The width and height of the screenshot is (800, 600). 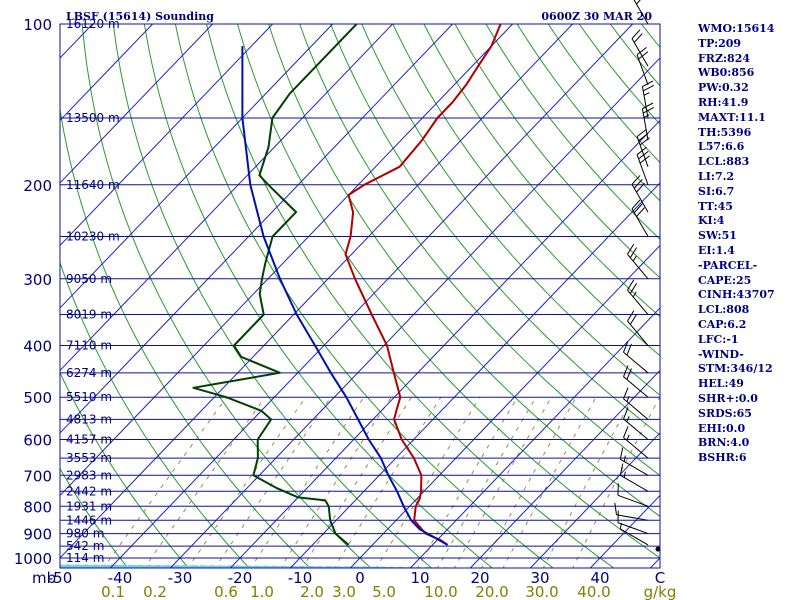 I want to click on mixing-ratio-label: 1.0, so click(x=262, y=591).